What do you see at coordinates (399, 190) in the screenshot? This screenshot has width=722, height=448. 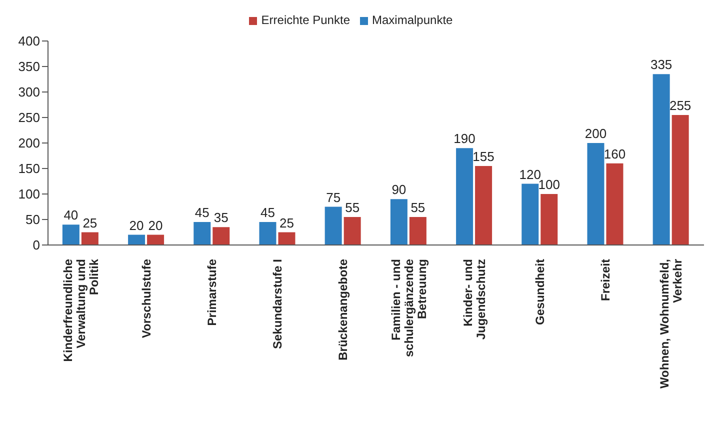 I see `data-label: 90` at bounding box center [399, 190].